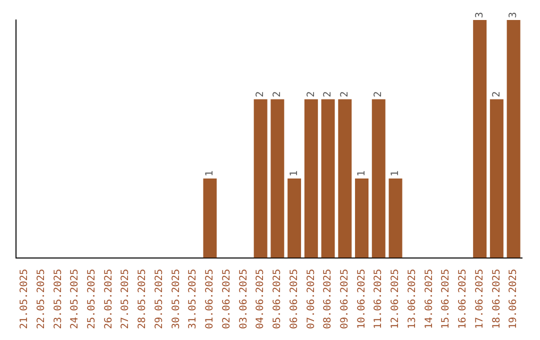 This screenshot has height=340, width=540. Describe the element at coordinates (176, 299) in the screenshot. I see `x-tick-label: 30.05.2025` at that location.